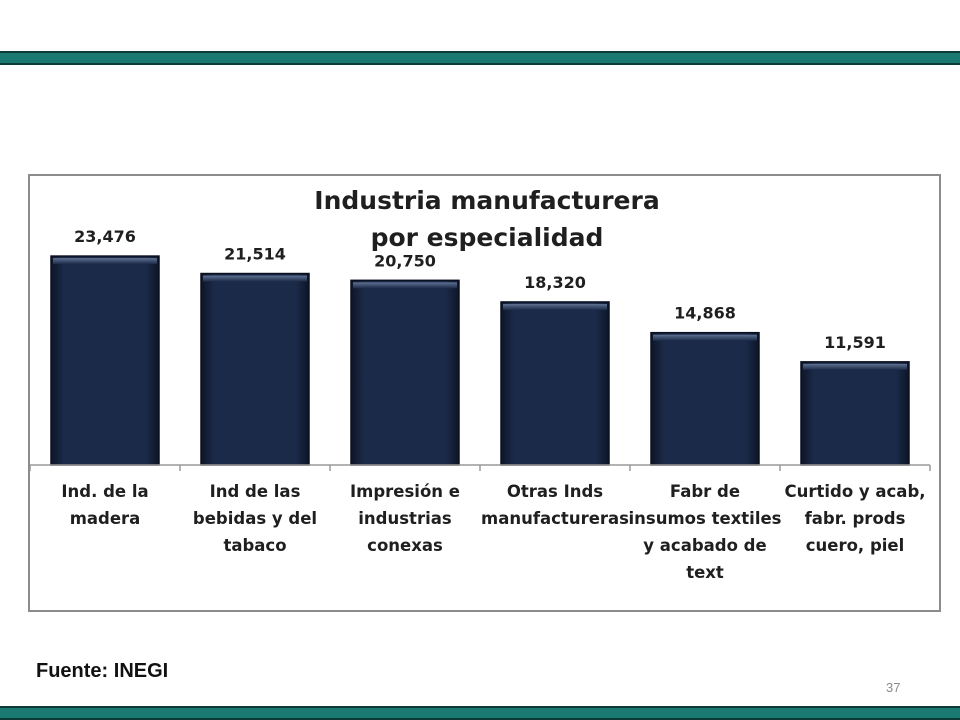  What do you see at coordinates (480, 467) in the screenshot?
I see `x-axis` at bounding box center [480, 467].